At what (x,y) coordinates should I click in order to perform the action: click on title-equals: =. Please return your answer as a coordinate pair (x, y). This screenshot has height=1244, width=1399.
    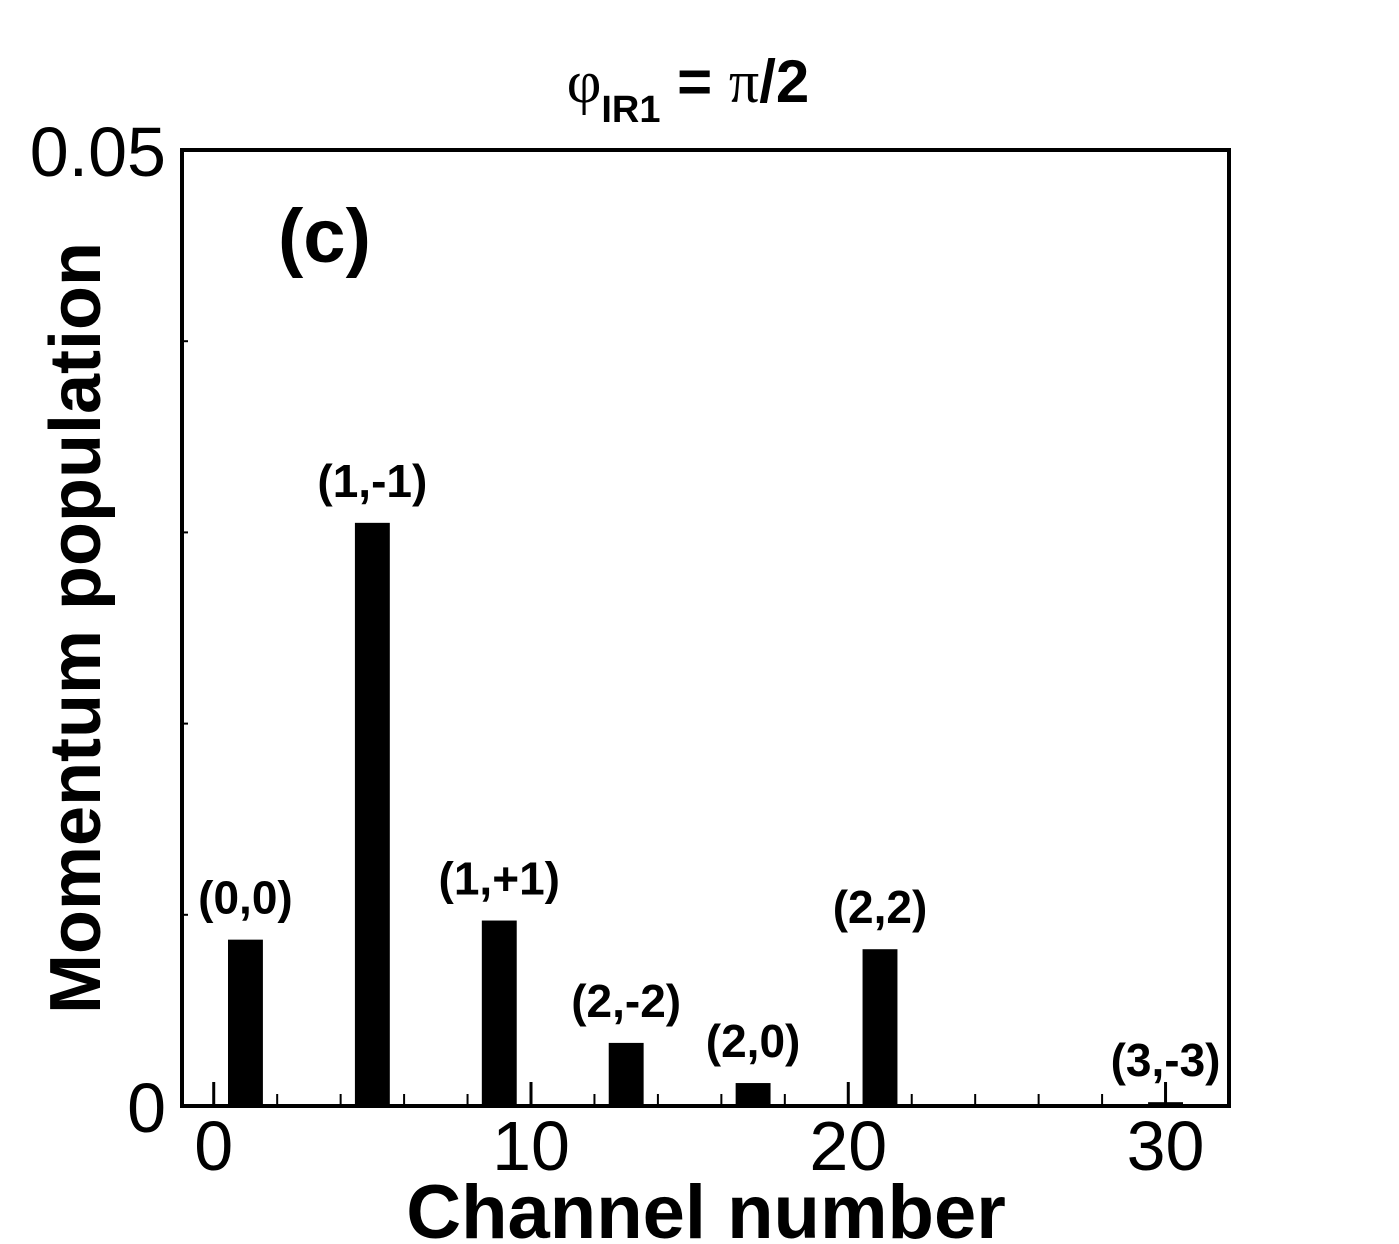
    Looking at the image, I should click on (695, 81).